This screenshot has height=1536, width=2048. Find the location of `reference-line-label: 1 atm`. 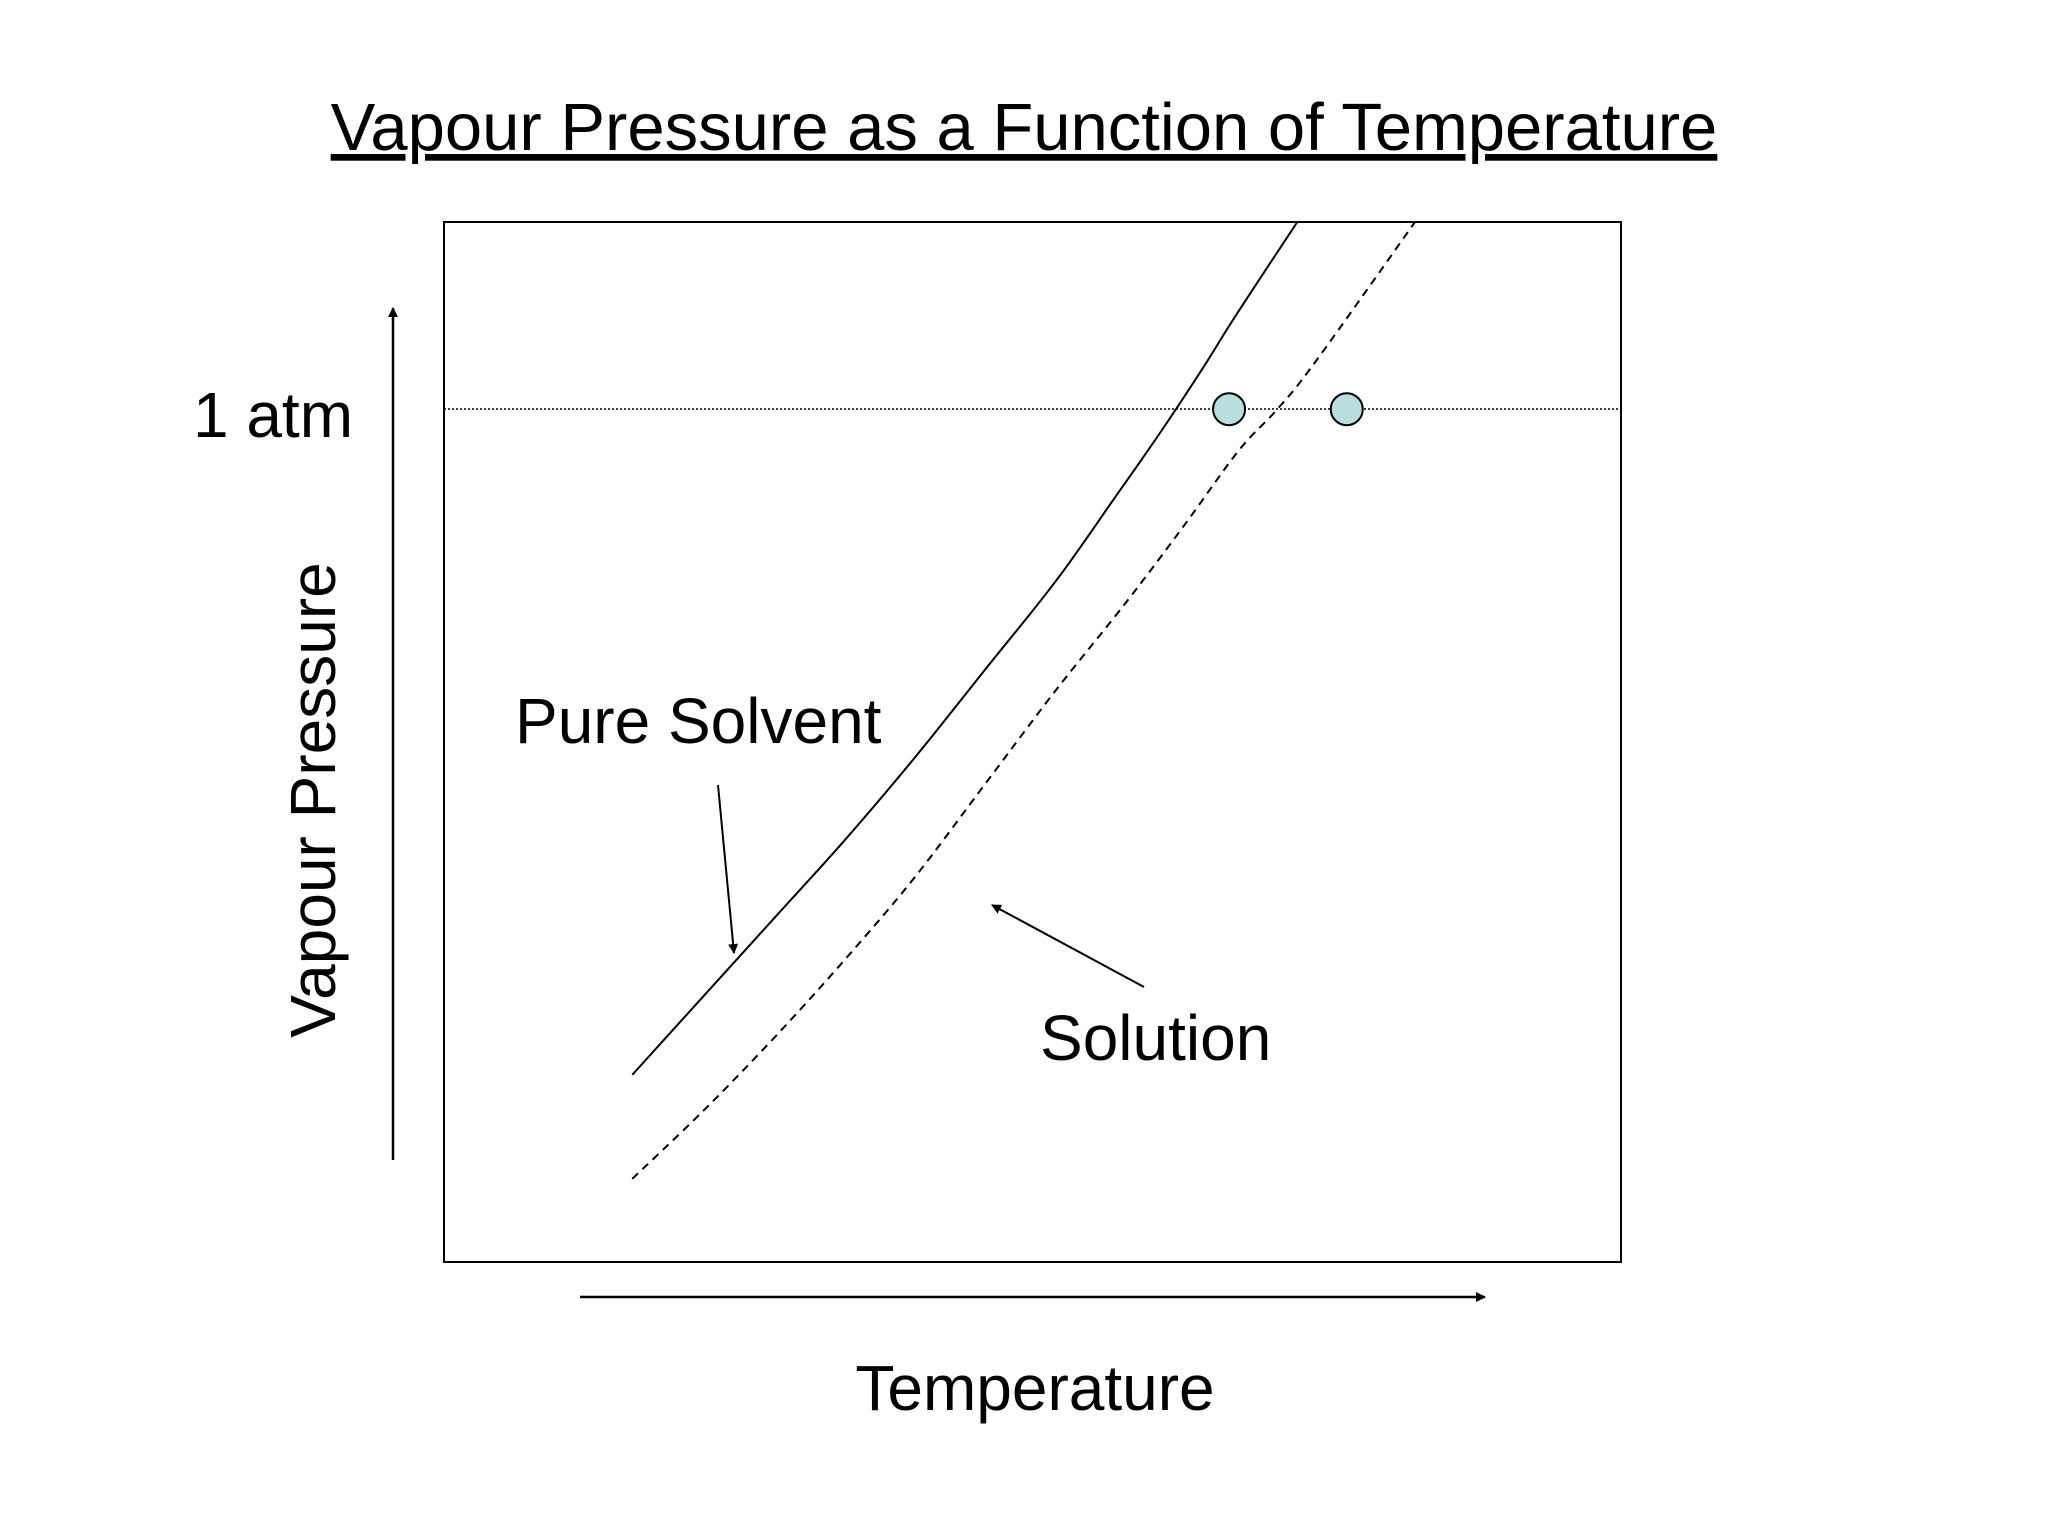

reference-line-label: 1 atm is located at coordinates (273, 415).